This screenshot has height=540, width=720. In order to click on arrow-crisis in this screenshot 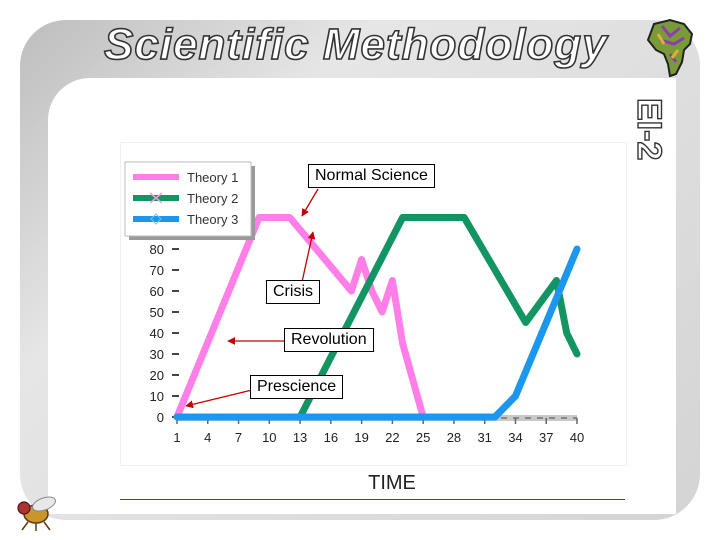, I will do `click(308, 257)`.